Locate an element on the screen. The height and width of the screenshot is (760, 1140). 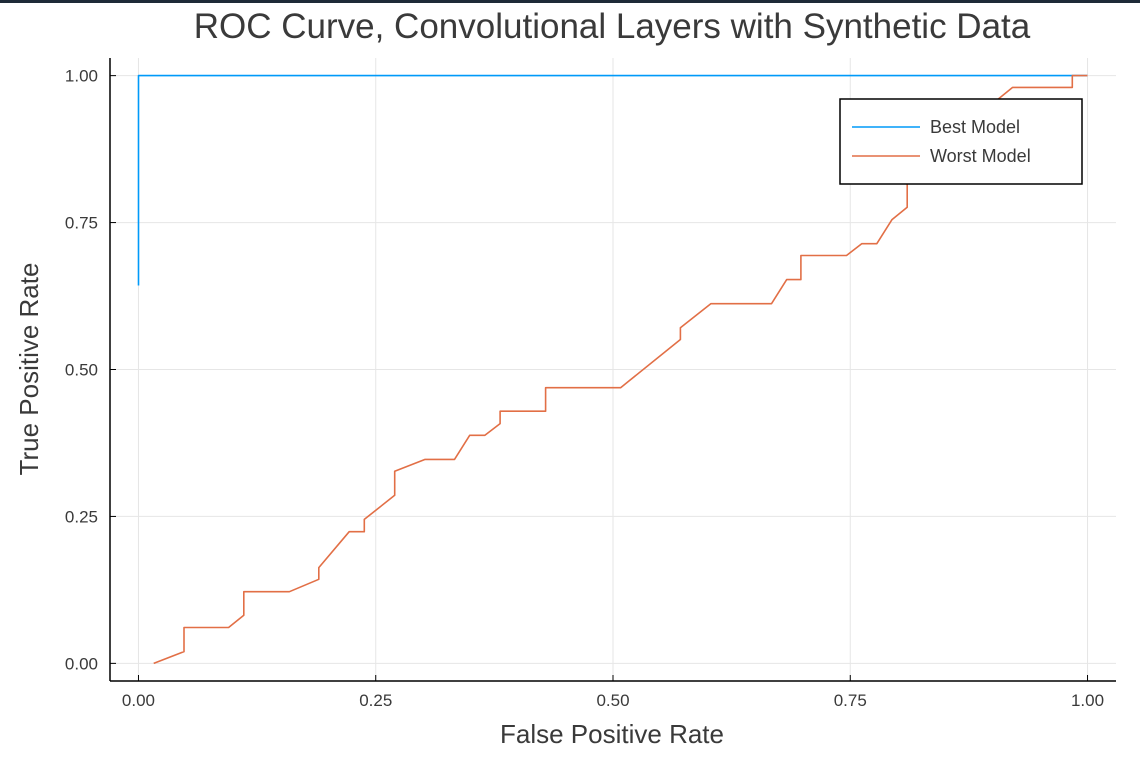
window-top-border is located at coordinates (570, 1).